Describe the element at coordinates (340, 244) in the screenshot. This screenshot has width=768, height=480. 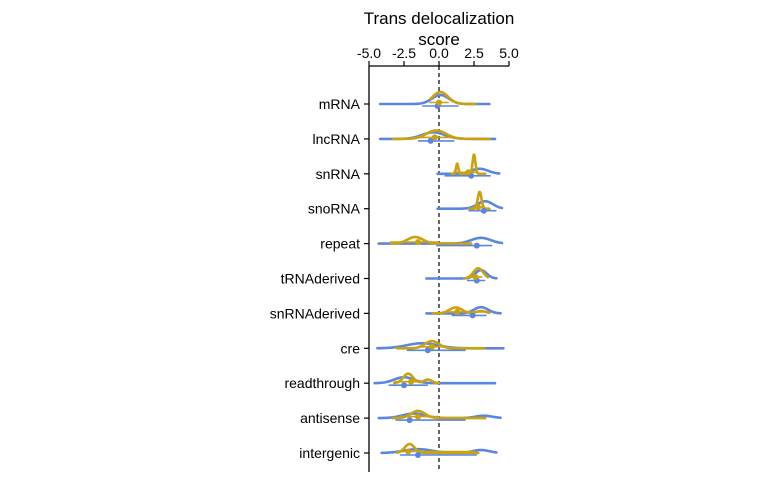
I see `category-label: repeat` at that location.